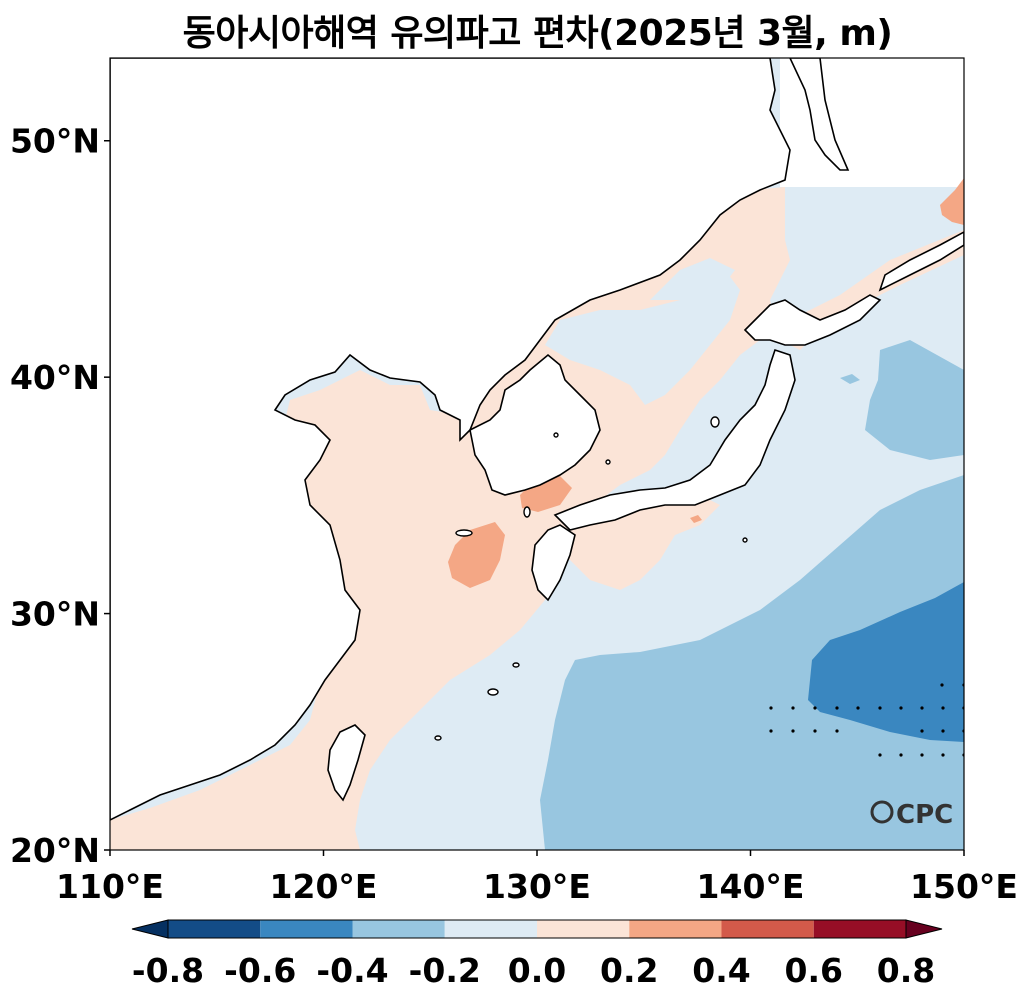 The image size is (1025, 1001). What do you see at coordinates (55, 850) in the screenshot?
I see `y-tick-label: 20°N` at bounding box center [55, 850].